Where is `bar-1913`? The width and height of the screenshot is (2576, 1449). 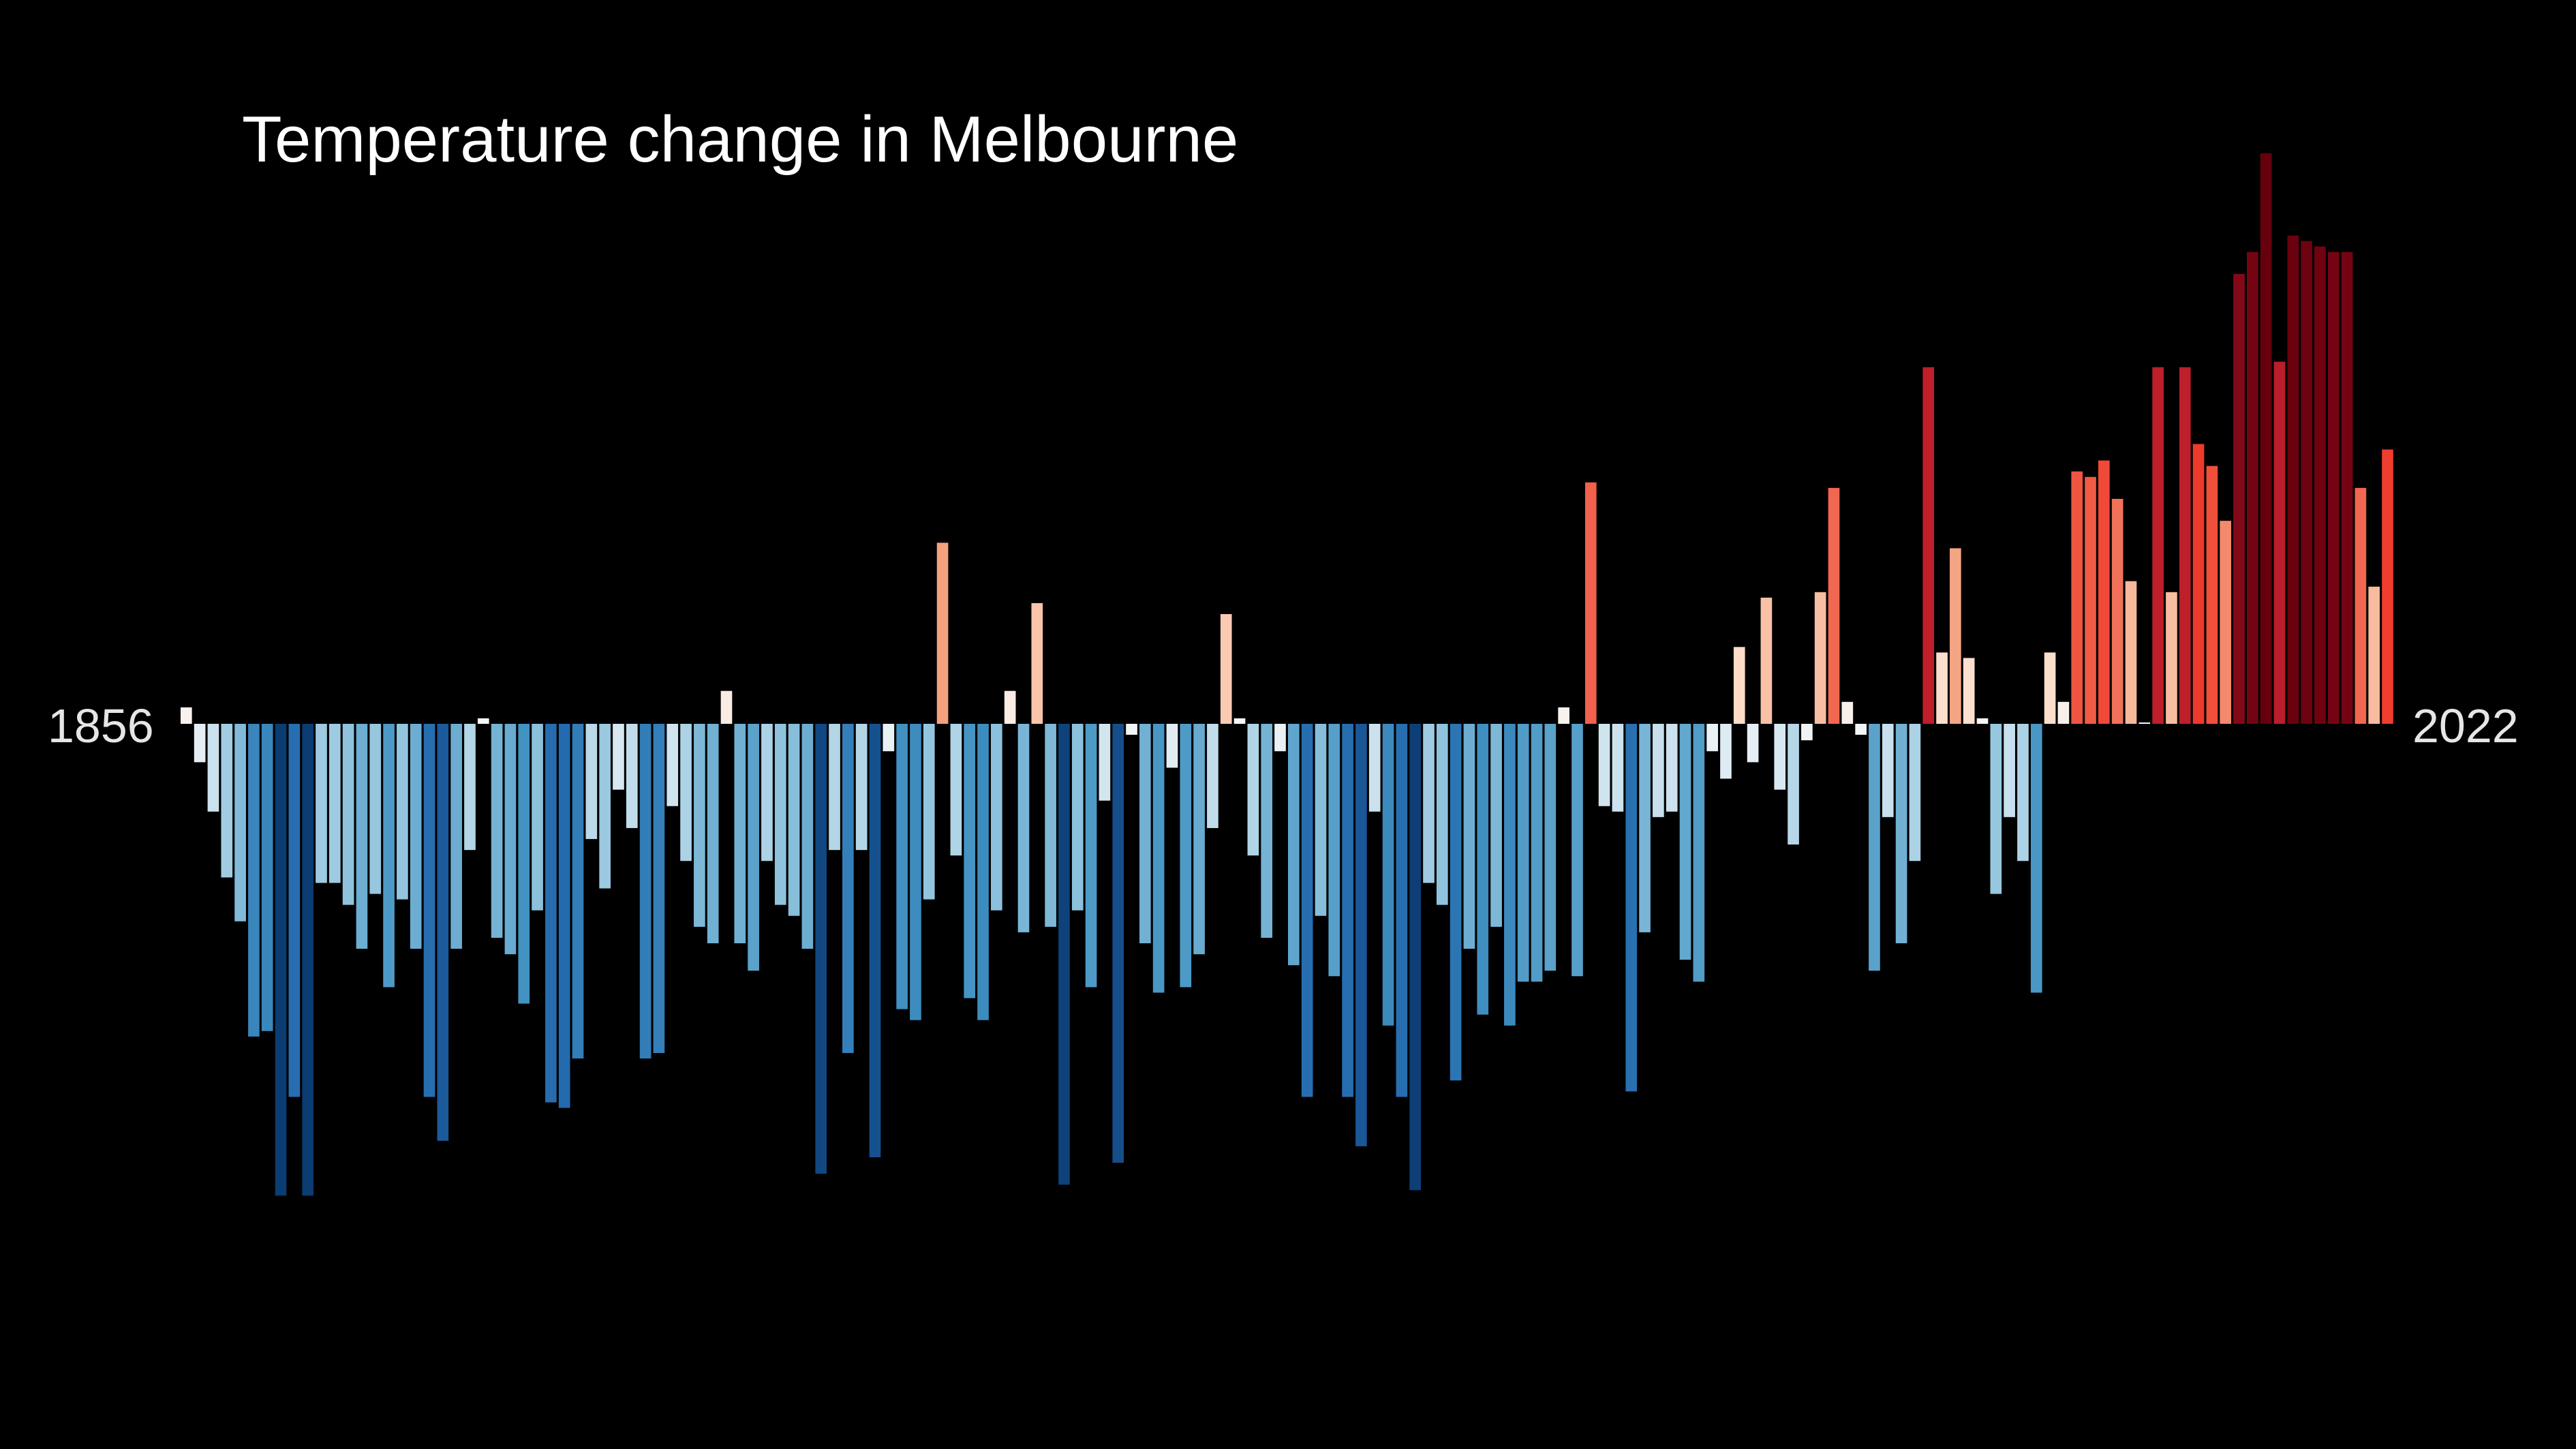
bar-1913 is located at coordinates (956, 790).